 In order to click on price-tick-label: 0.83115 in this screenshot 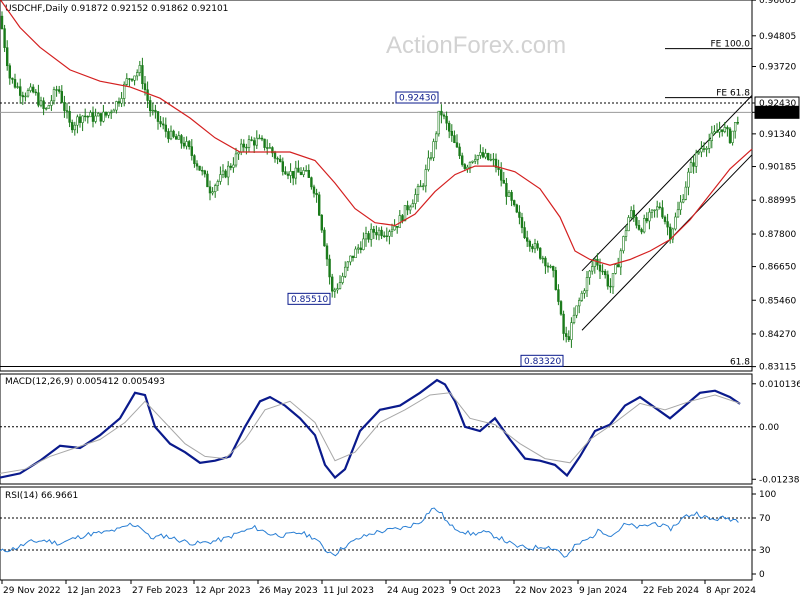, I will do `click(777, 368)`.